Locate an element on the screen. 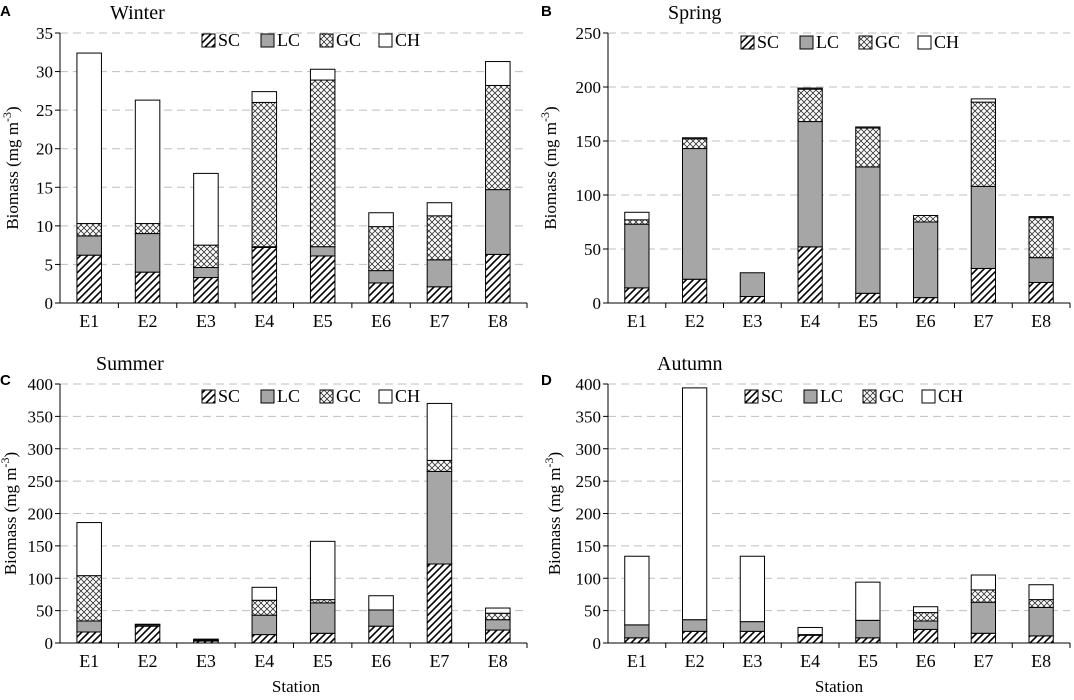 This screenshot has width=1074, height=700. panel-letter: A is located at coordinates (5, 11).